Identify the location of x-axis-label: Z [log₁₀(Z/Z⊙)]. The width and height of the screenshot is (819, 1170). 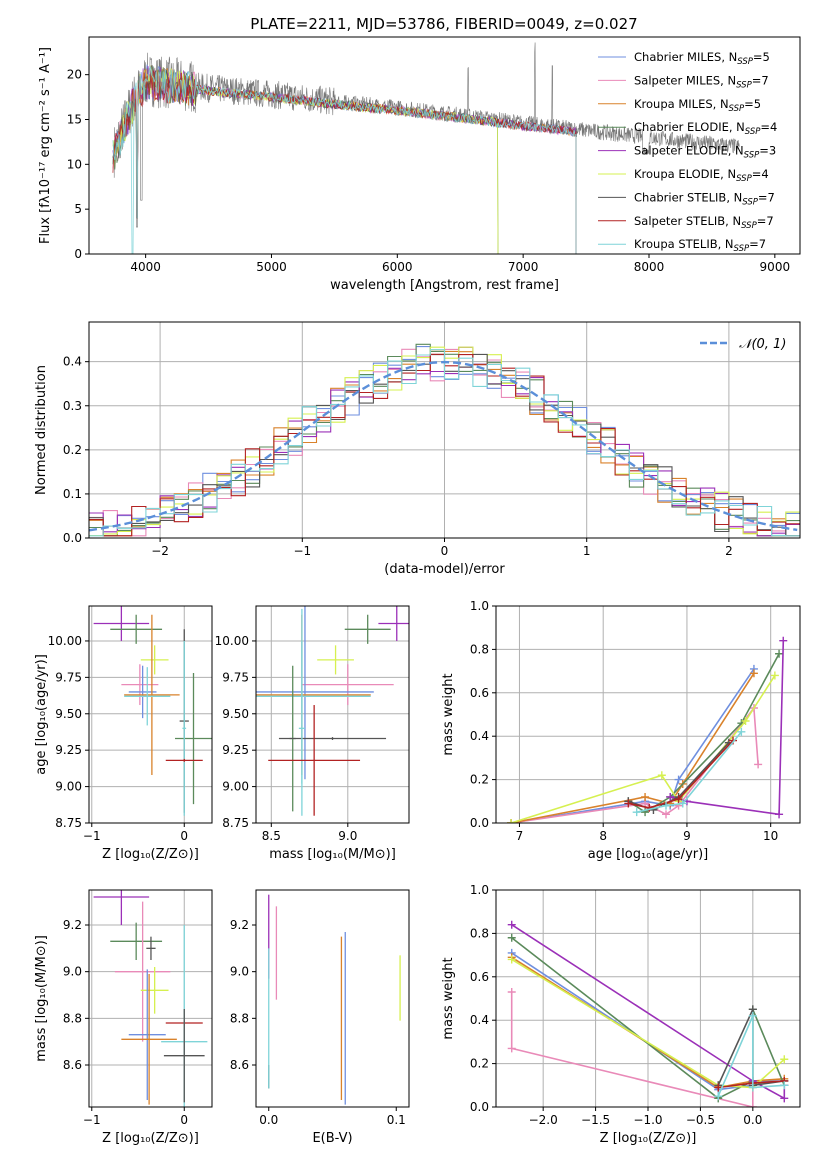
(648, 1138).